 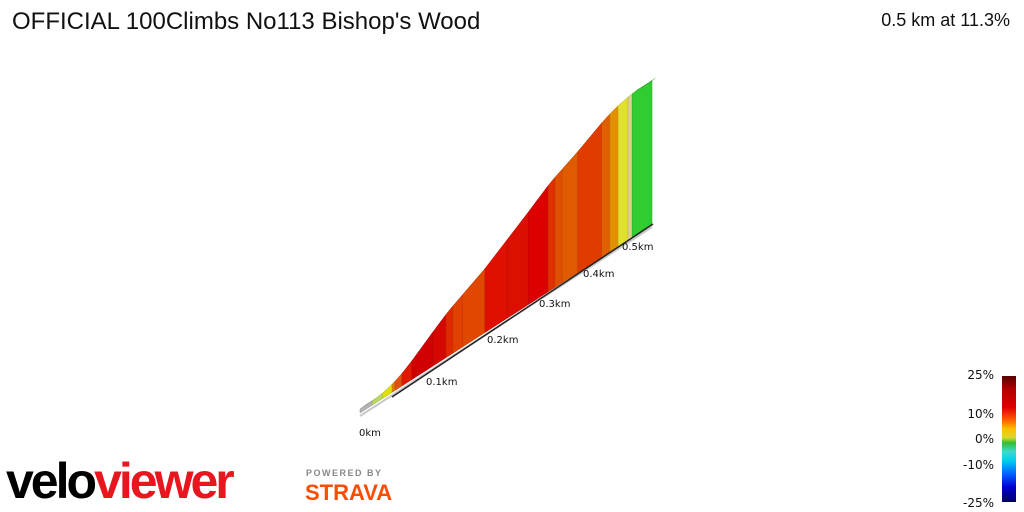 I want to click on tick-label-4: 0.4km, so click(x=598, y=274).